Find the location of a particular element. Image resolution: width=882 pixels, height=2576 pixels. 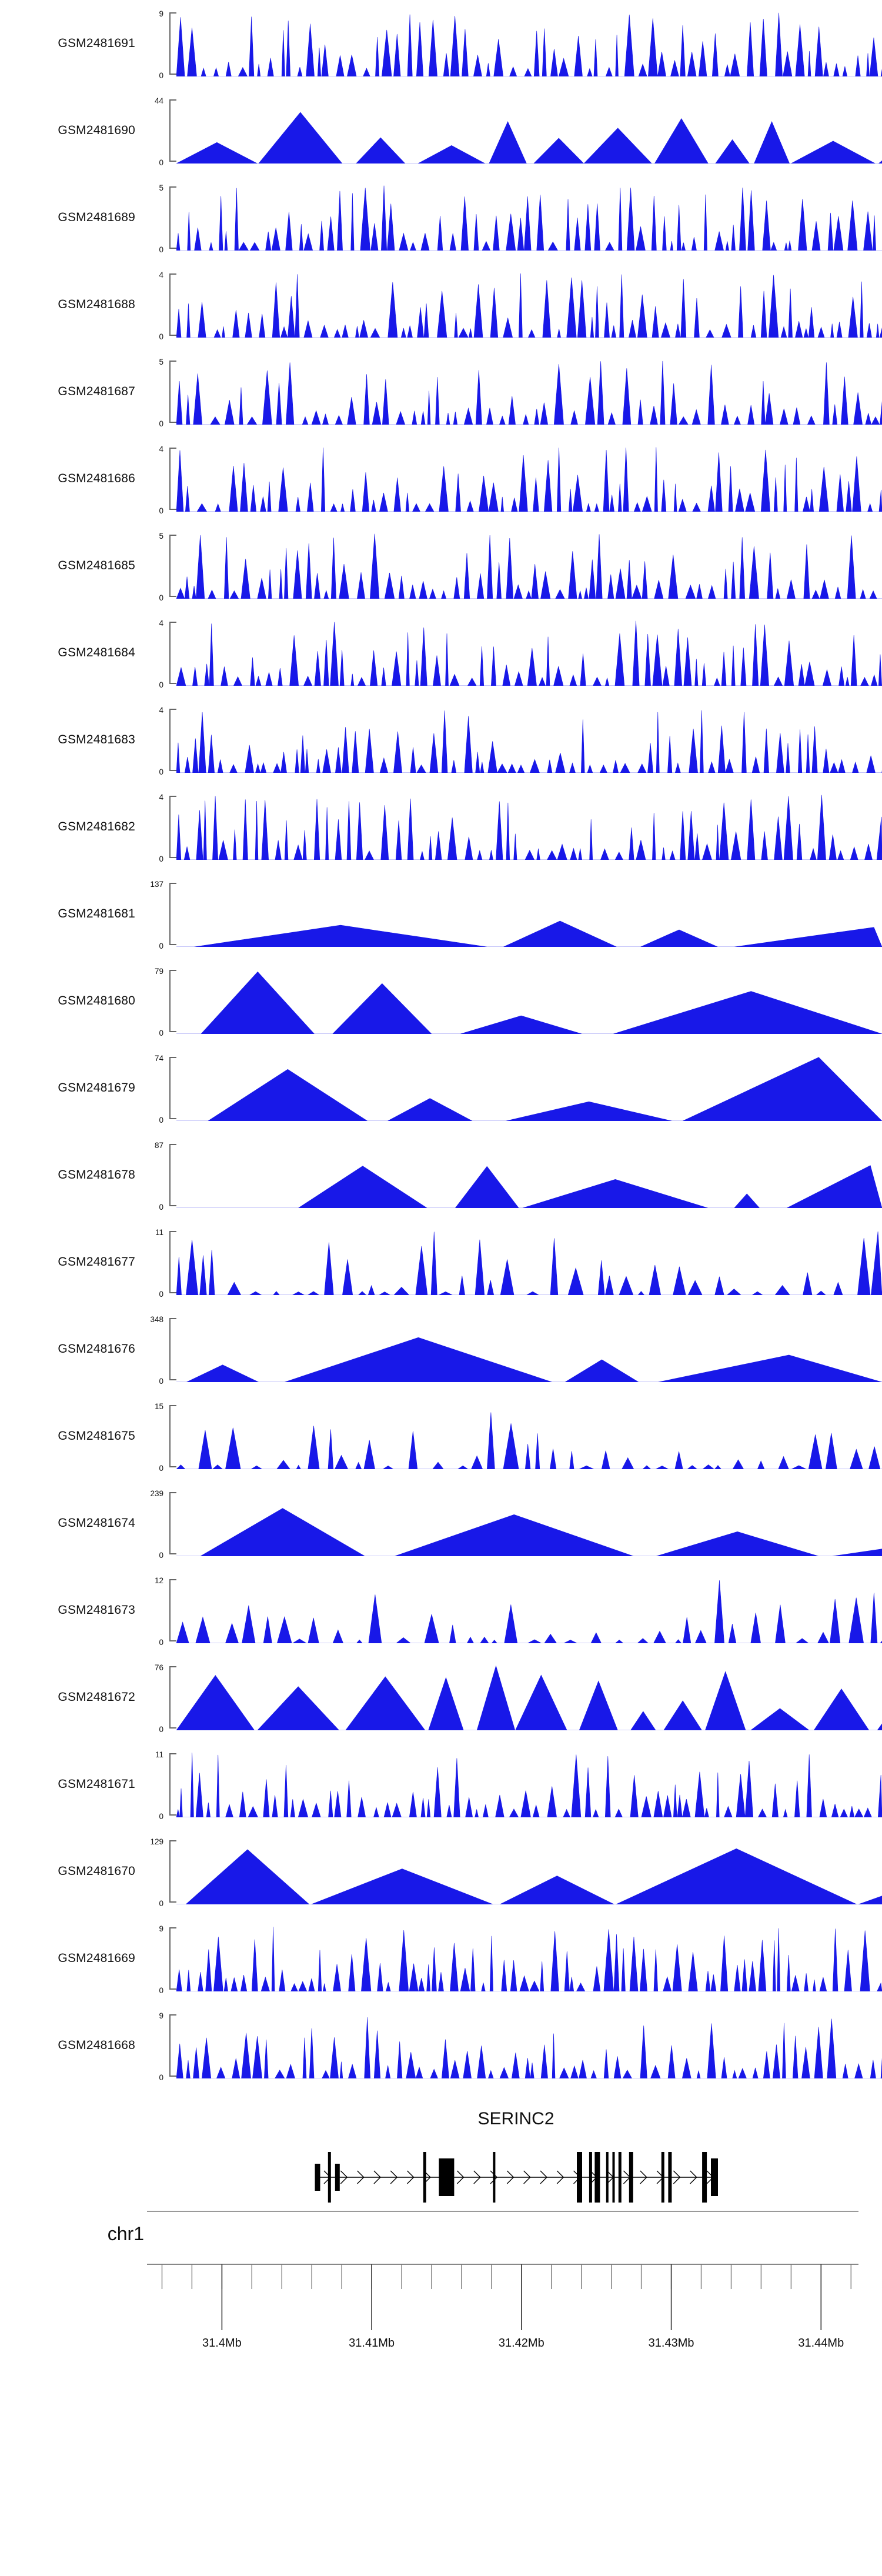

track-sample-label: GSM2481680 is located at coordinates (96, 1000).